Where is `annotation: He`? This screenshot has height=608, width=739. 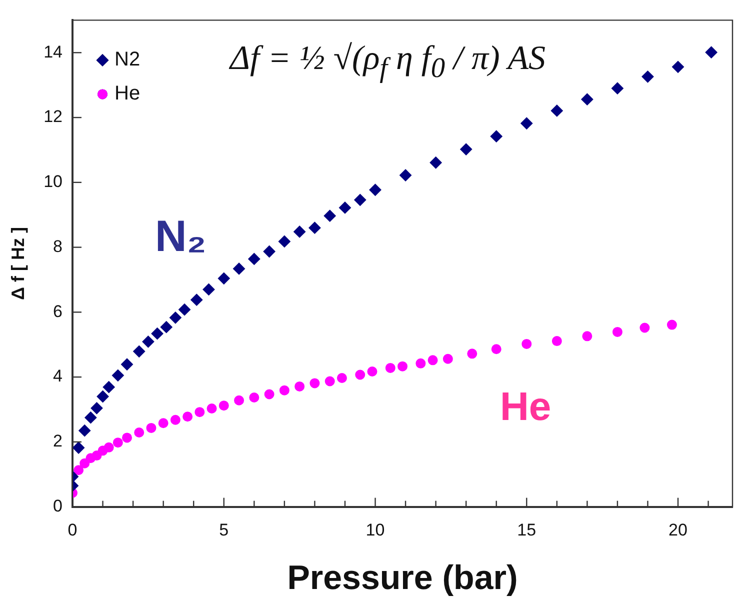 annotation: He is located at coordinates (526, 407).